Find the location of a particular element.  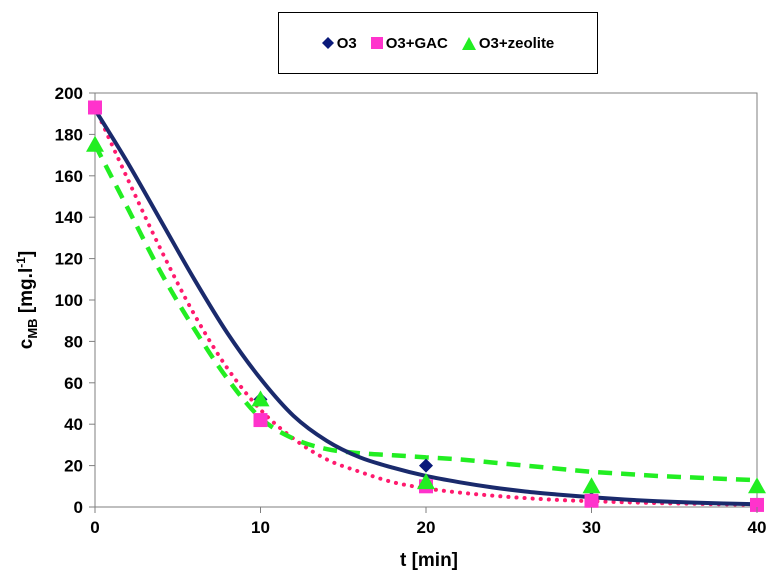

y-axis-label-sup: -1 is located at coordinates (21, 262).